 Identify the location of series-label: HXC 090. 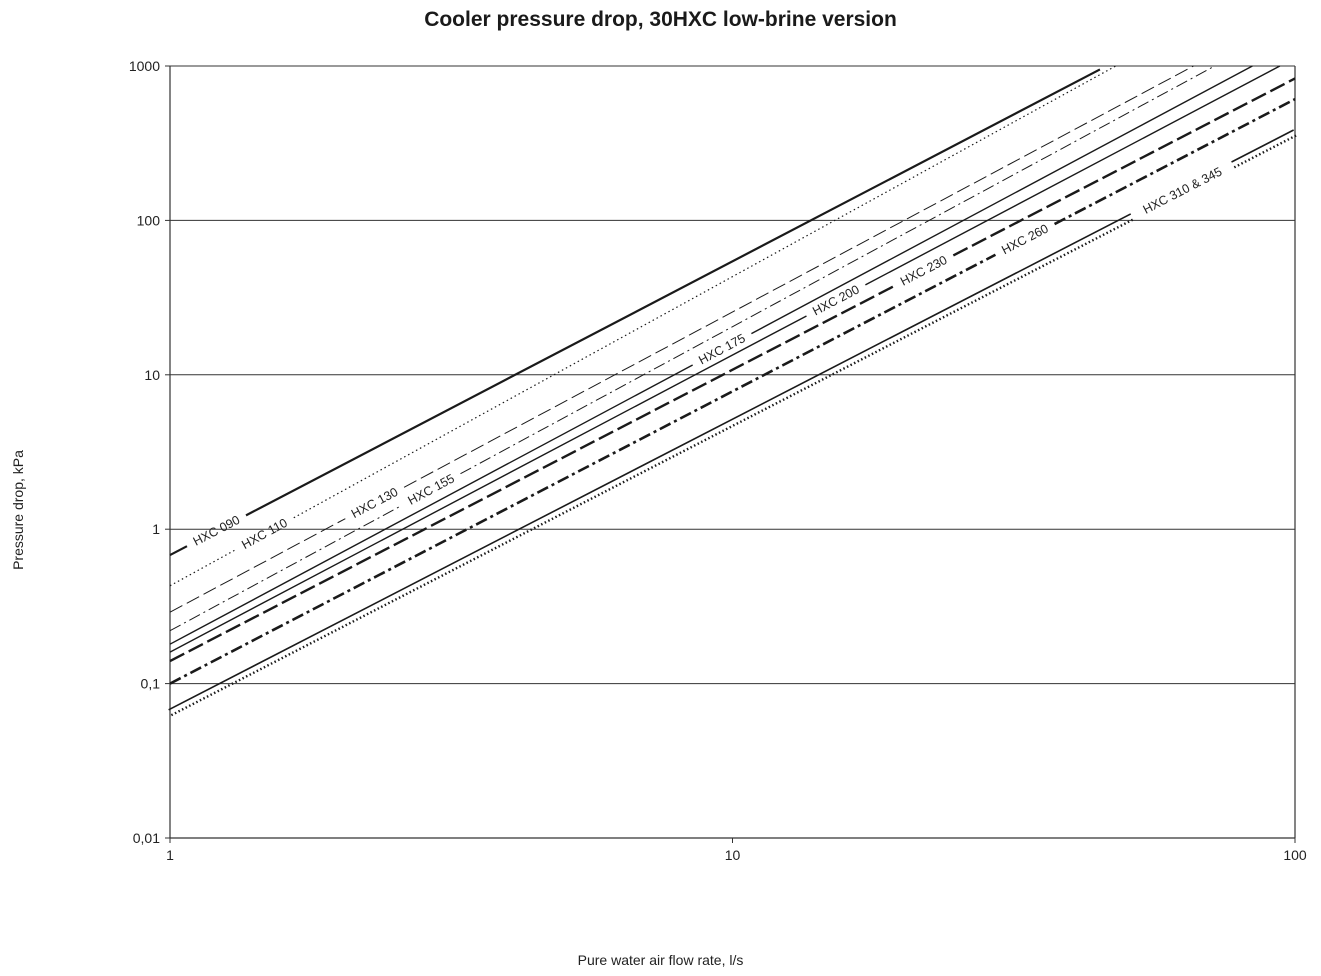
(216, 531).